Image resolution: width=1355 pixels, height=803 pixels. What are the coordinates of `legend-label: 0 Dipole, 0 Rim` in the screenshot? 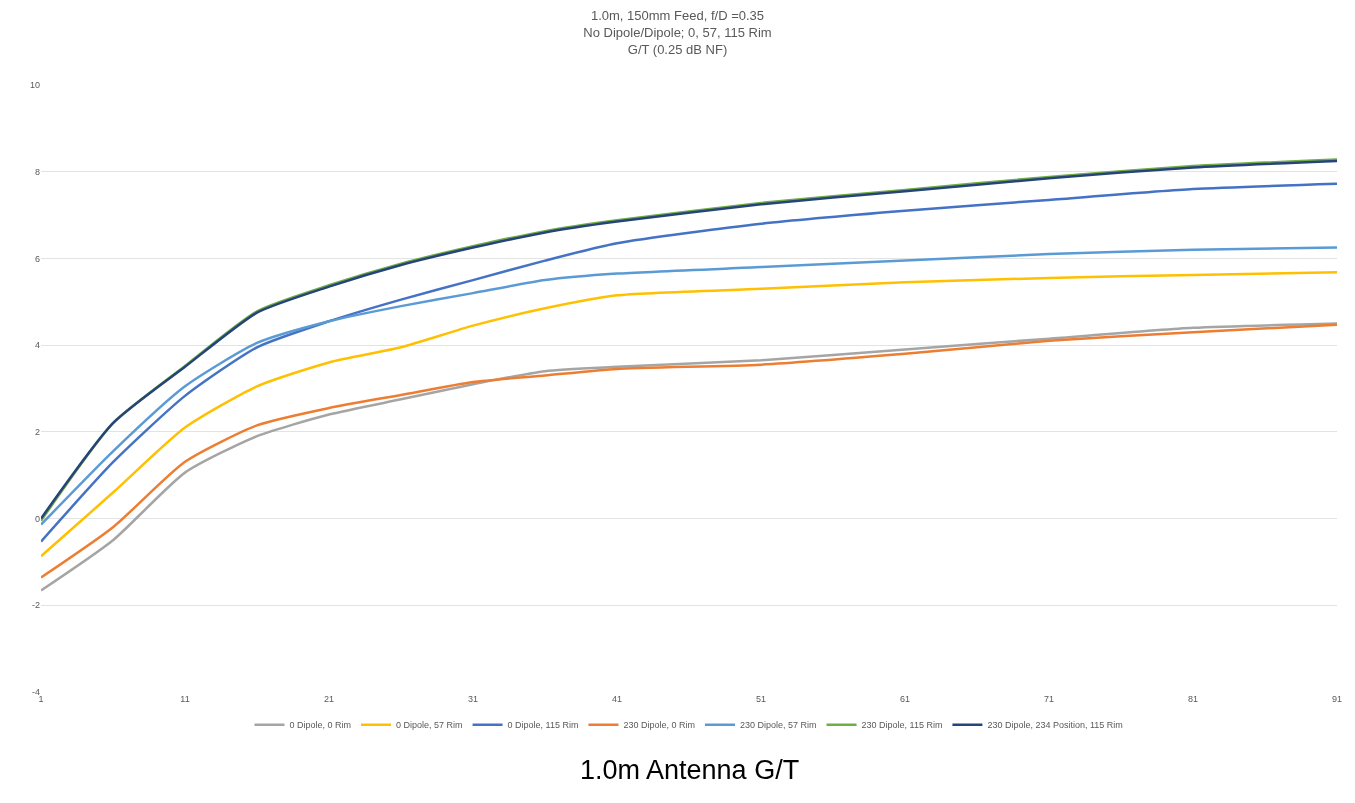 It's located at (320, 725).